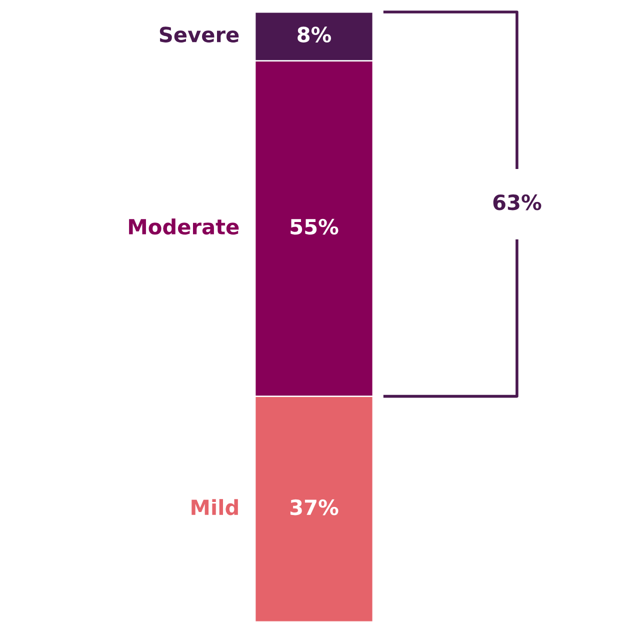  Describe the element at coordinates (517, 202) in the screenshot. I see `text: 63%` at that location.